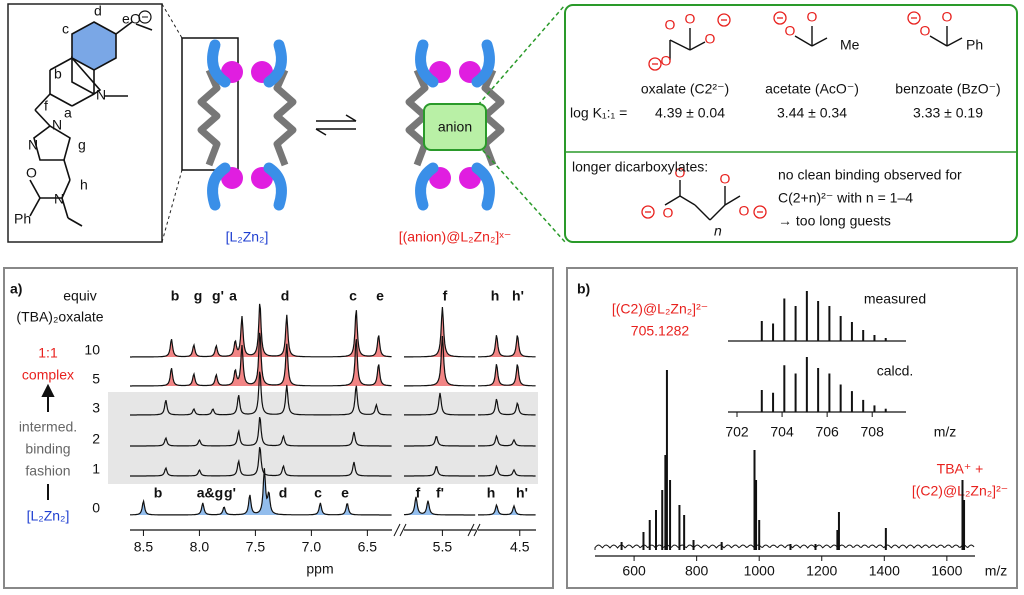 Image resolution: width=1024 pixels, height=595 pixels. I want to click on anion-label: anion, so click(455, 127).